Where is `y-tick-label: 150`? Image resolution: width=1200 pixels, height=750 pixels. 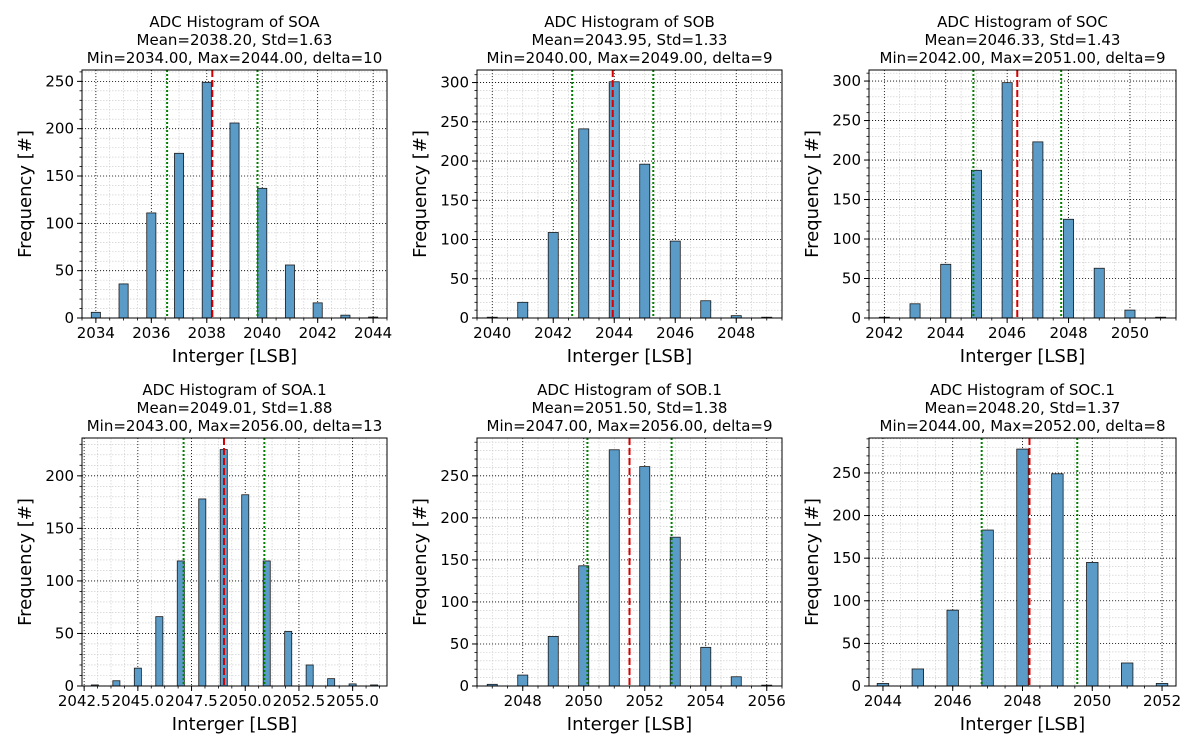 y-tick-label: 150 is located at coordinates (454, 200).